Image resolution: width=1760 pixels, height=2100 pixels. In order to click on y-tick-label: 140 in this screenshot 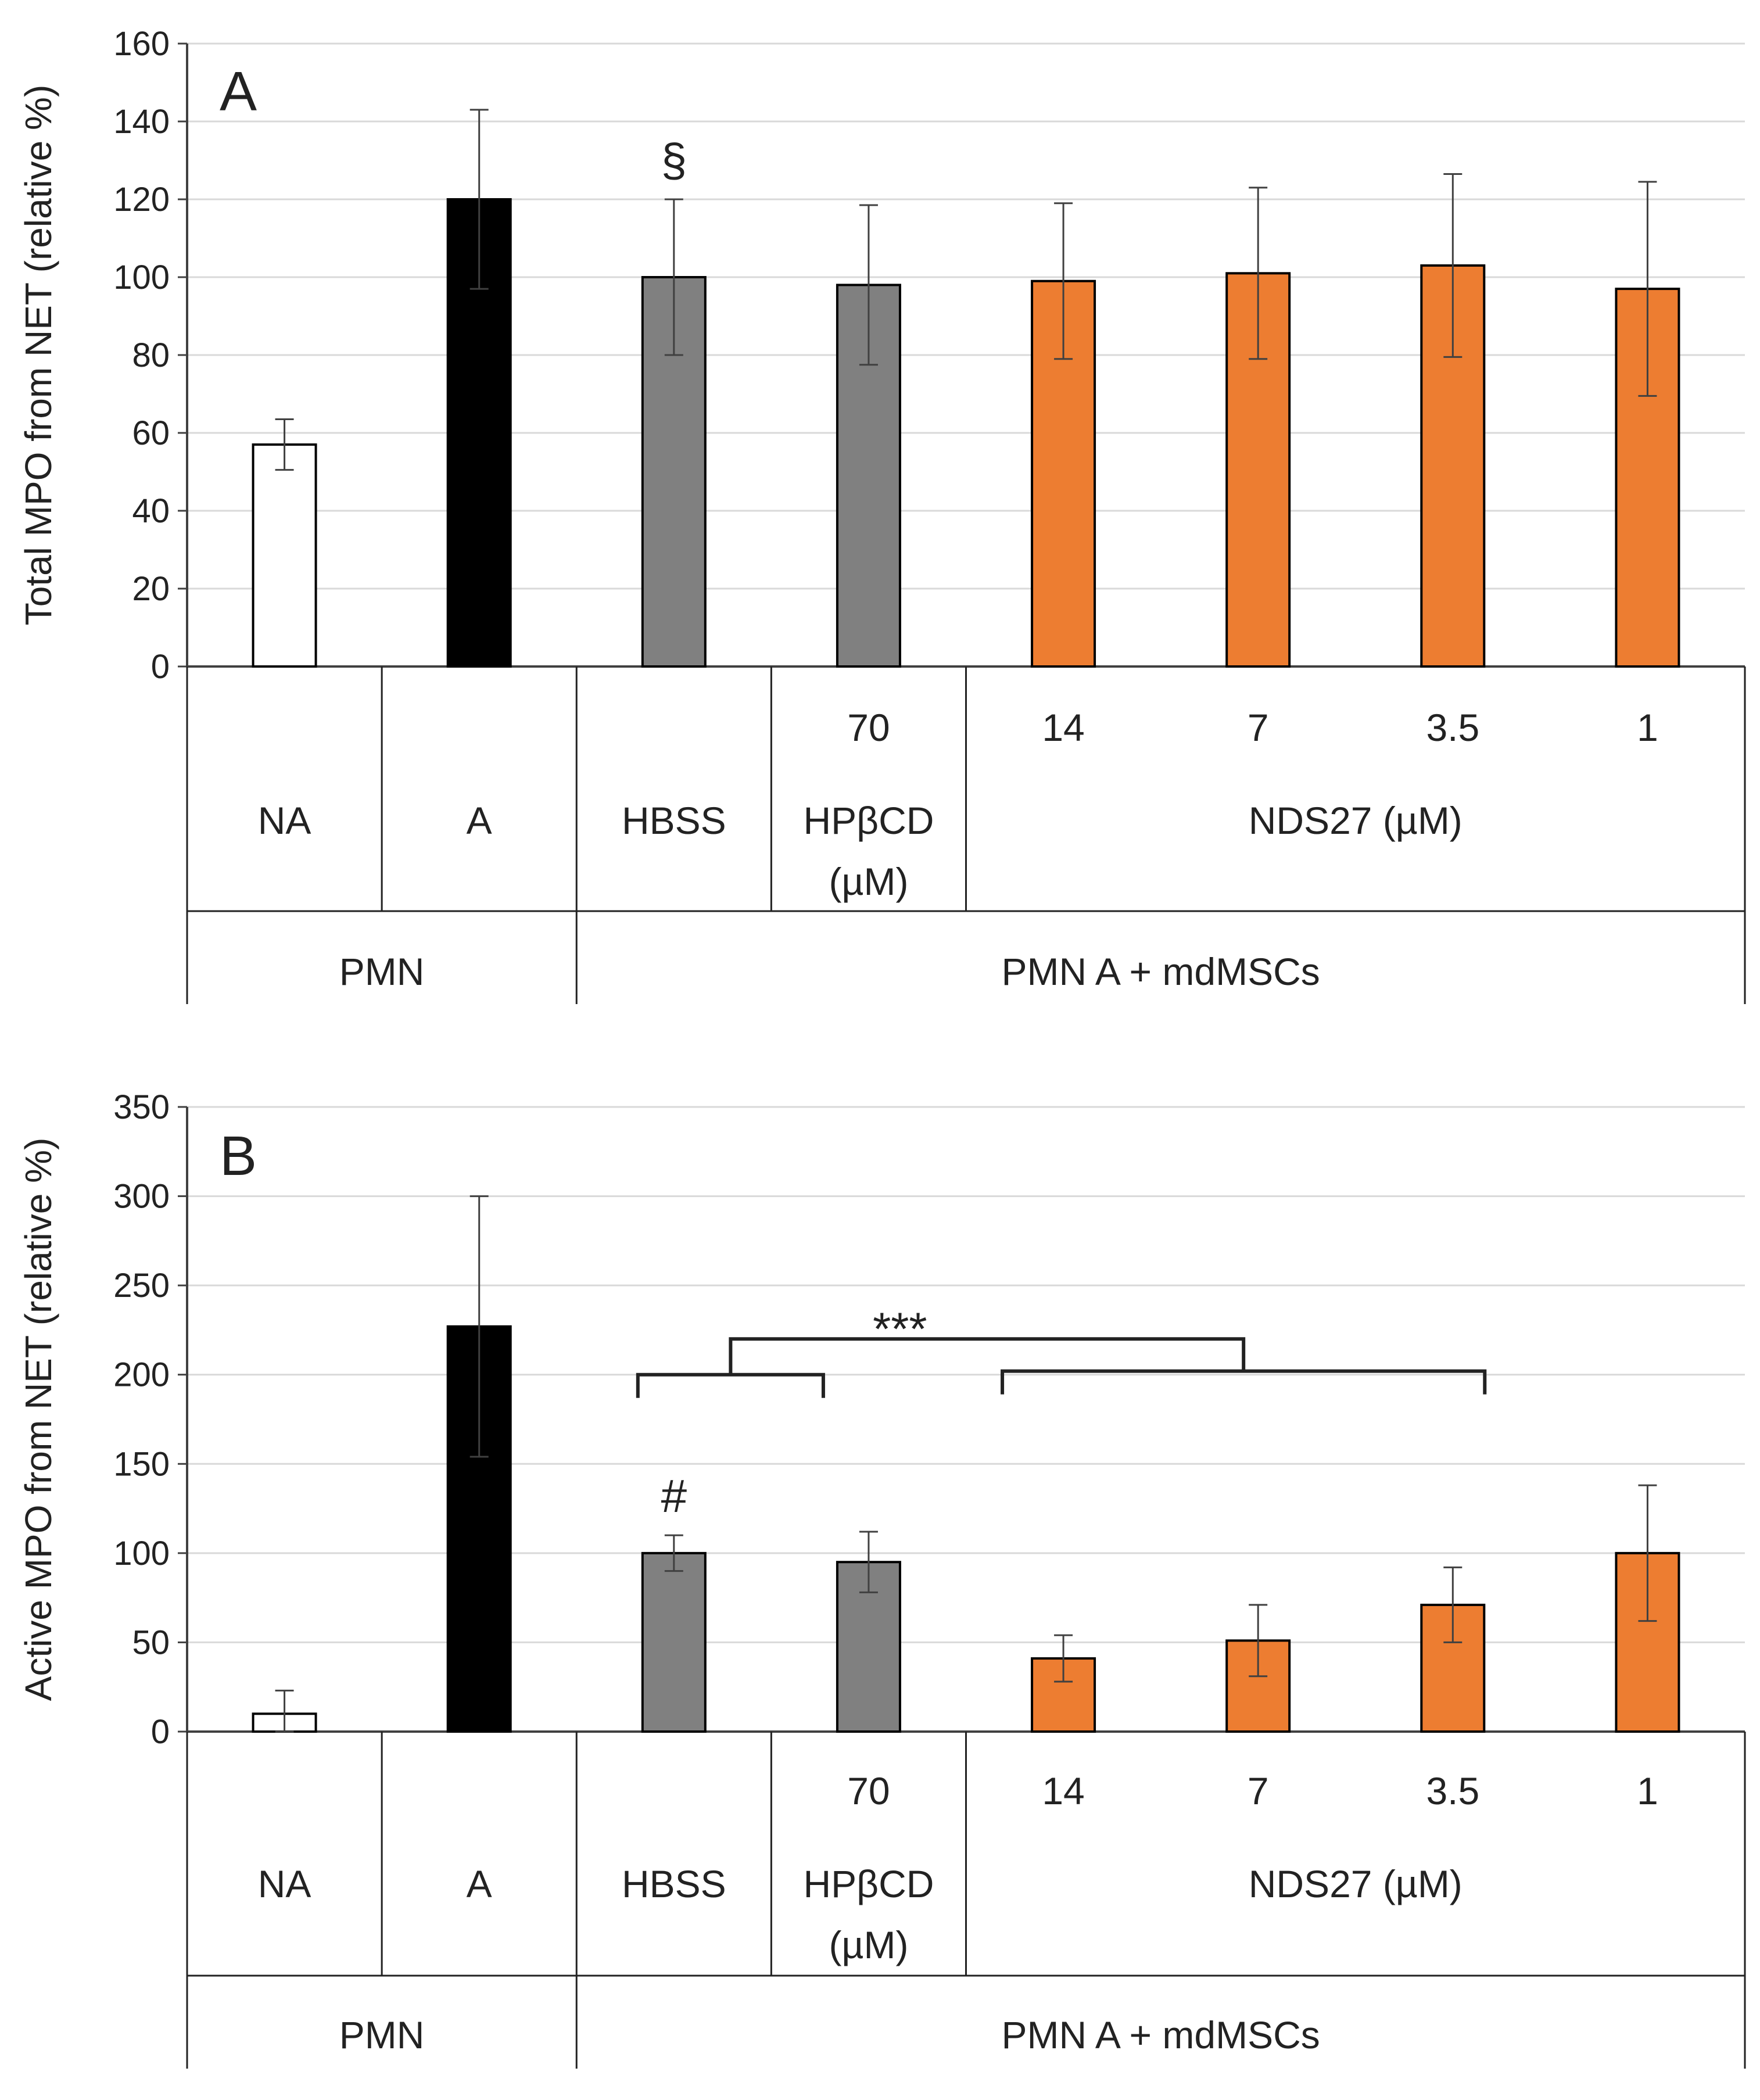, I will do `click(141, 122)`.